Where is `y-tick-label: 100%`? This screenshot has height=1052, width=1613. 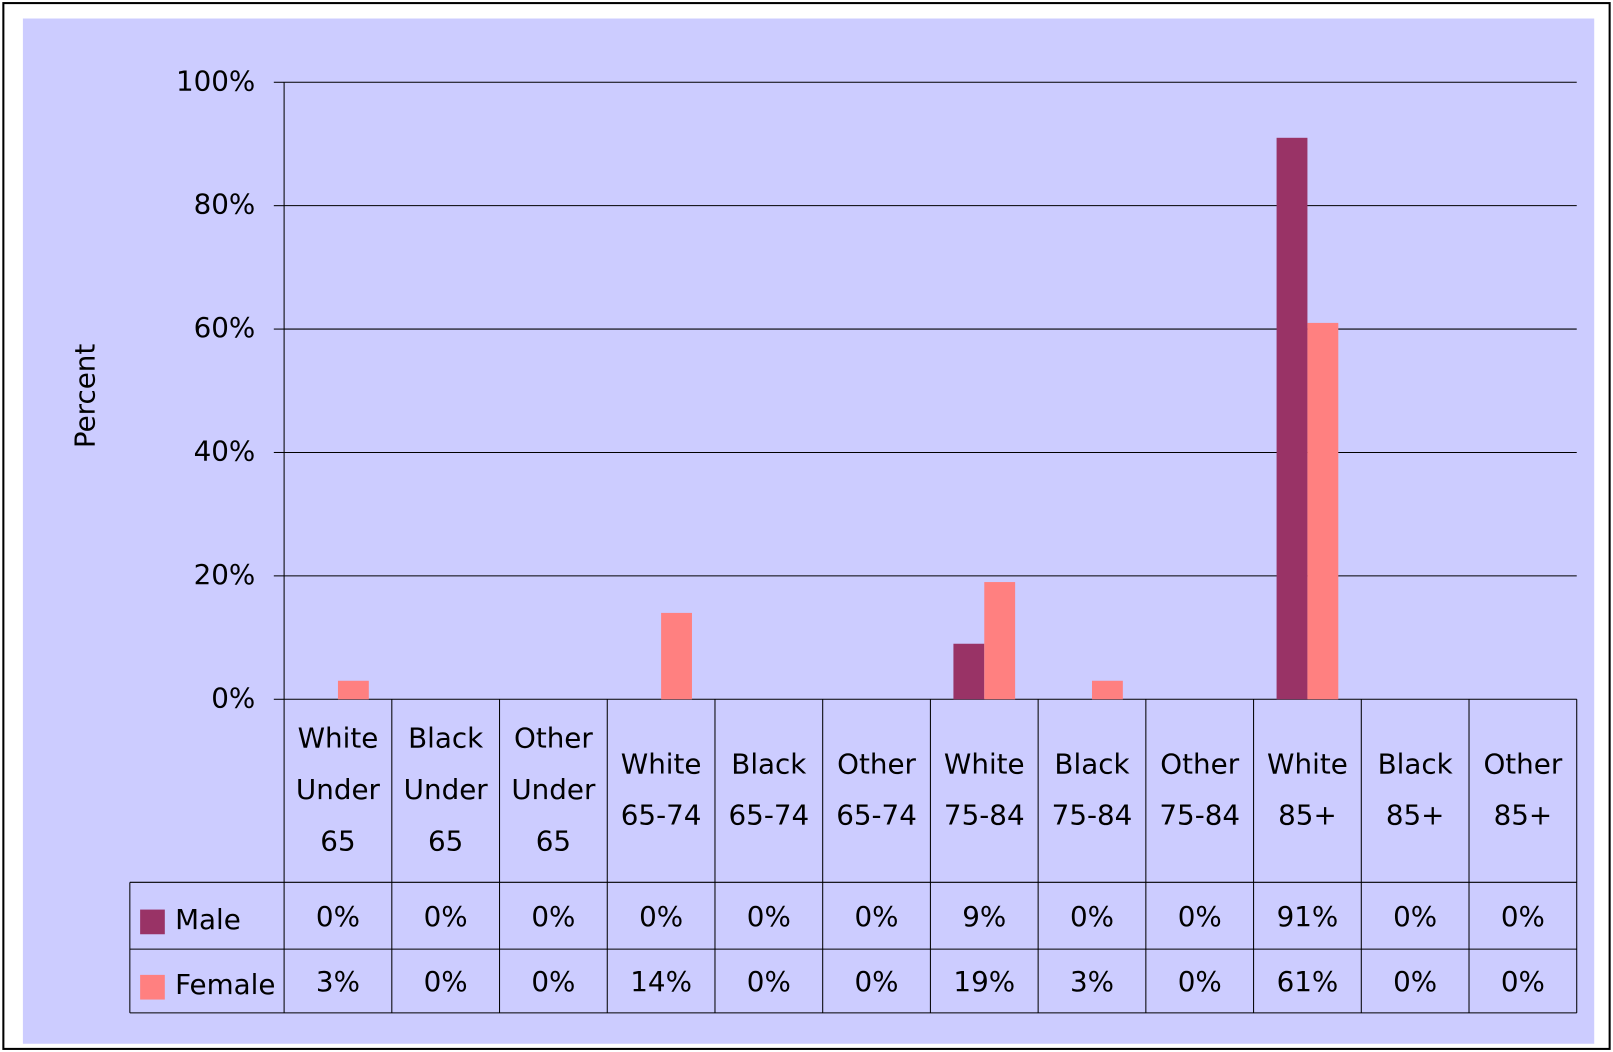
y-tick-label: 100% is located at coordinates (215, 80).